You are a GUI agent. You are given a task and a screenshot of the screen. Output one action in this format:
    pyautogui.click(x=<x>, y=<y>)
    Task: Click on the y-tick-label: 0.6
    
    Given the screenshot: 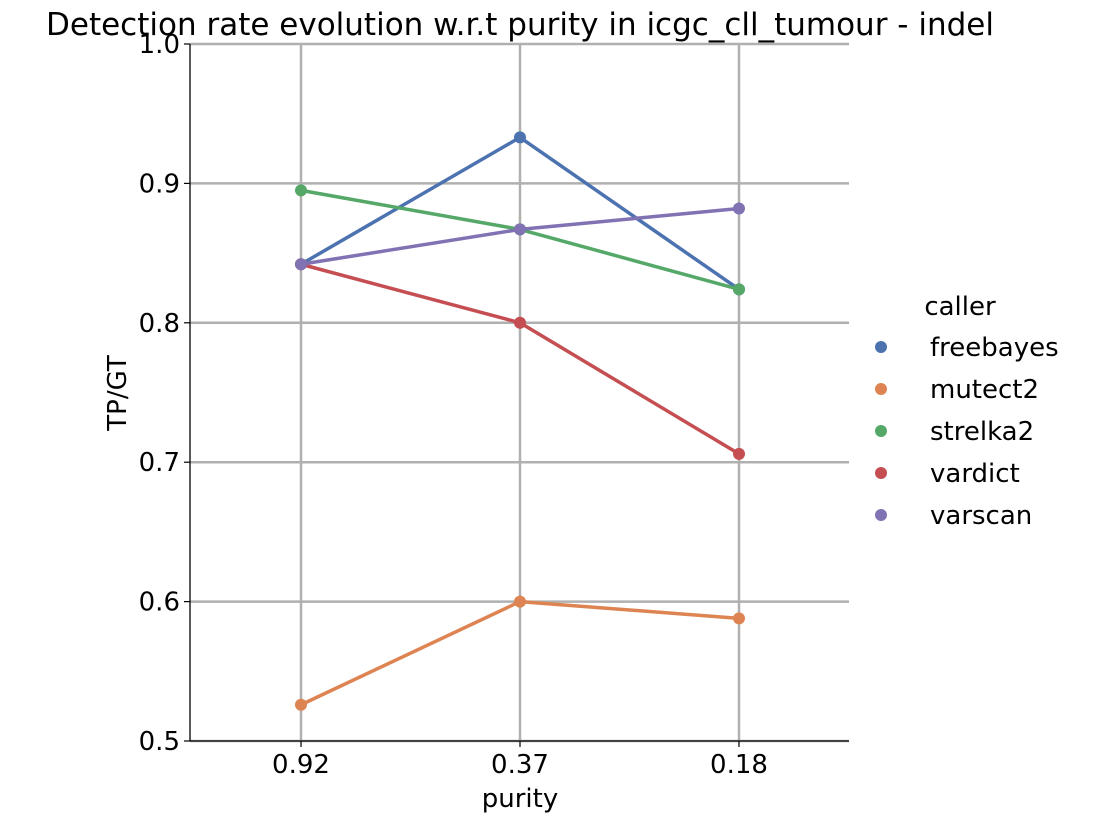 What is the action you would take?
    pyautogui.click(x=159, y=603)
    